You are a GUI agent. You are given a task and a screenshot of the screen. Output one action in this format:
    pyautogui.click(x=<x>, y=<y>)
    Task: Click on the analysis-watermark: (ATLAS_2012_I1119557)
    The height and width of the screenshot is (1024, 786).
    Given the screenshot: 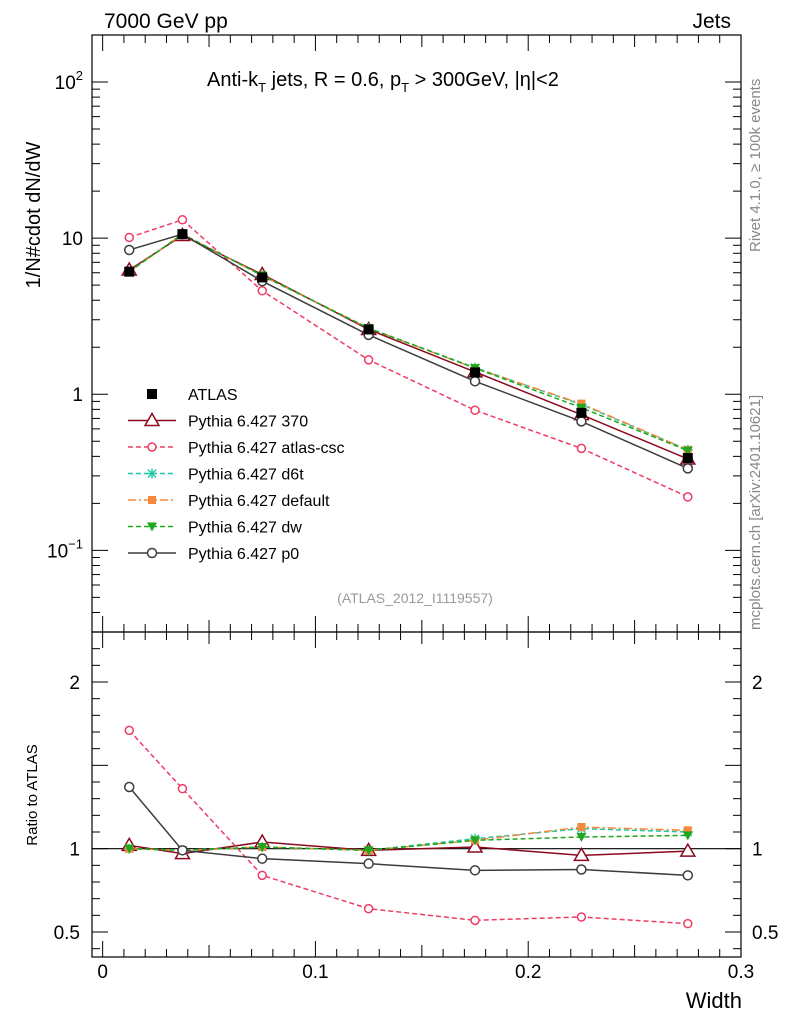 What is the action you would take?
    pyautogui.click(x=415, y=598)
    